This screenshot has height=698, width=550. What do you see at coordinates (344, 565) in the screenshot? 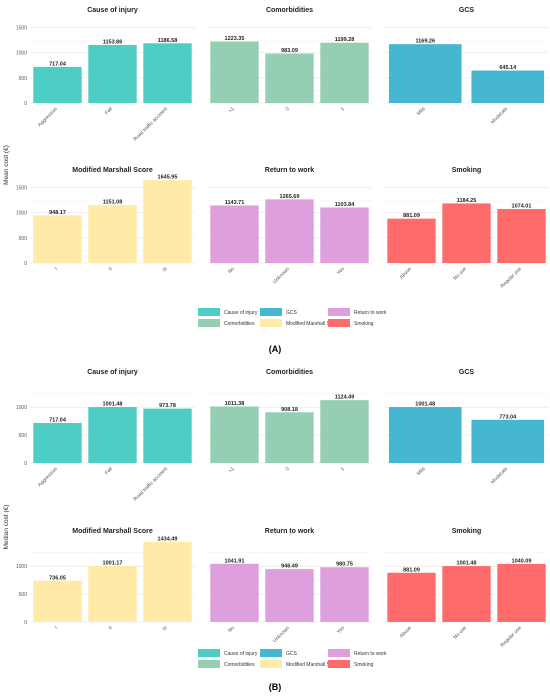
I see `bar-value-label: 980.75` at bounding box center [344, 565].